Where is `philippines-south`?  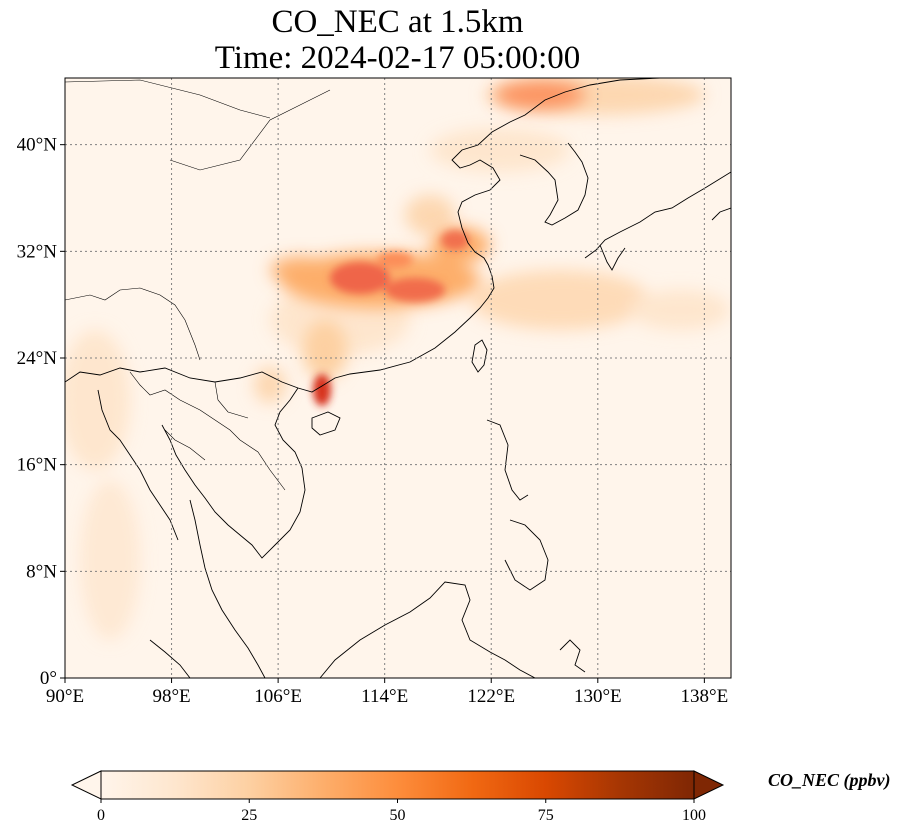
philippines-south is located at coordinates (526, 555).